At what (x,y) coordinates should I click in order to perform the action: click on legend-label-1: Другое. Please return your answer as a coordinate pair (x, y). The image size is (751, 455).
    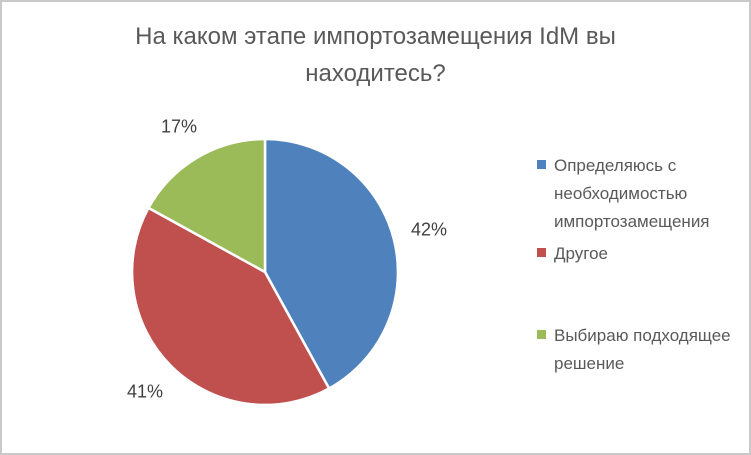
    Looking at the image, I should click on (581, 253).